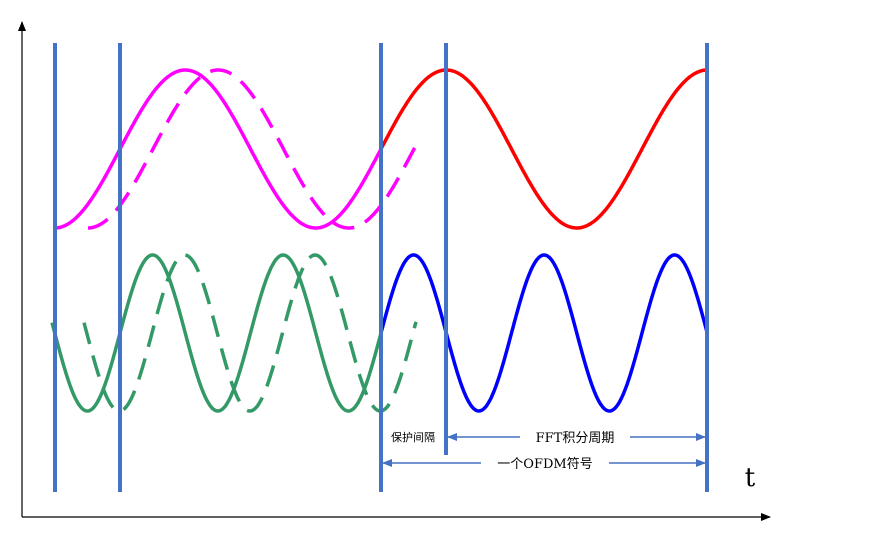 This screenshot has width=875, height=536. I want to click on low-freq-wave-guard, so click(219, 149).